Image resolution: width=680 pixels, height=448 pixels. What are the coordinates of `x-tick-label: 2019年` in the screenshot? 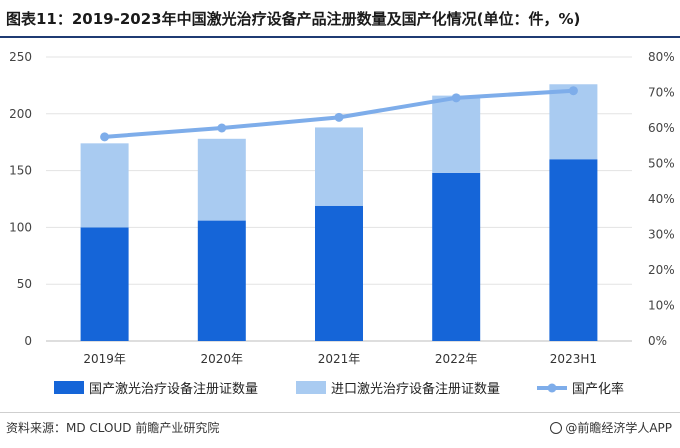 It's located at (104, 359).